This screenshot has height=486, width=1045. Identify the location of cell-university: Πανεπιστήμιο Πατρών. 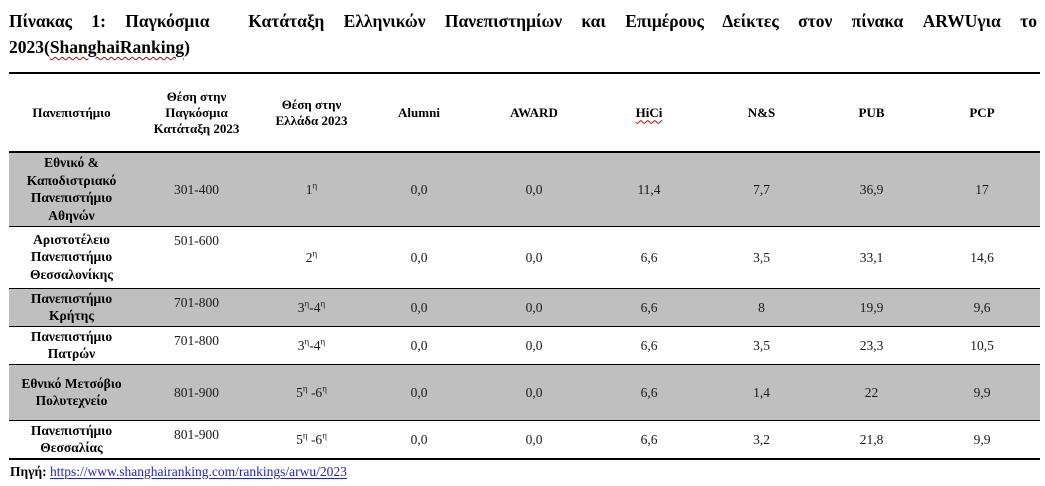
(71, 345).